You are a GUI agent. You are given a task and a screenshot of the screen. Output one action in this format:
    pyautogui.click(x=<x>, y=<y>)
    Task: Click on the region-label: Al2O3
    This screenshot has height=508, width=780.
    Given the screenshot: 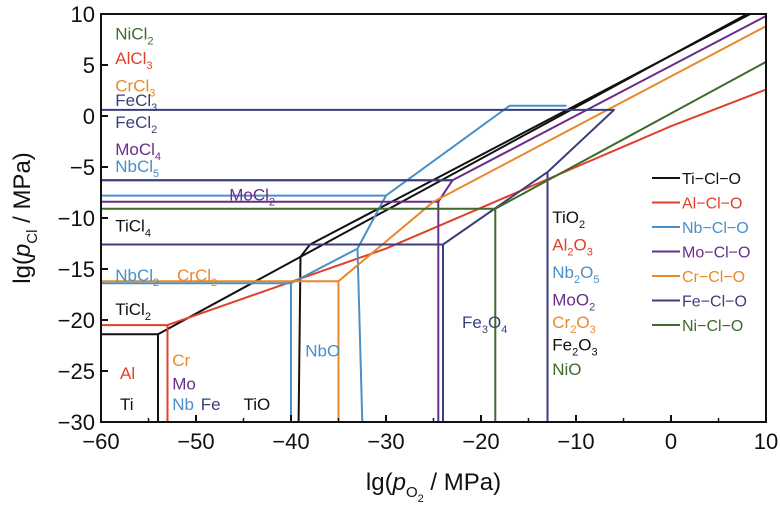 What is the action you would take?
    pyautogui.click(x=572, y=247)
    